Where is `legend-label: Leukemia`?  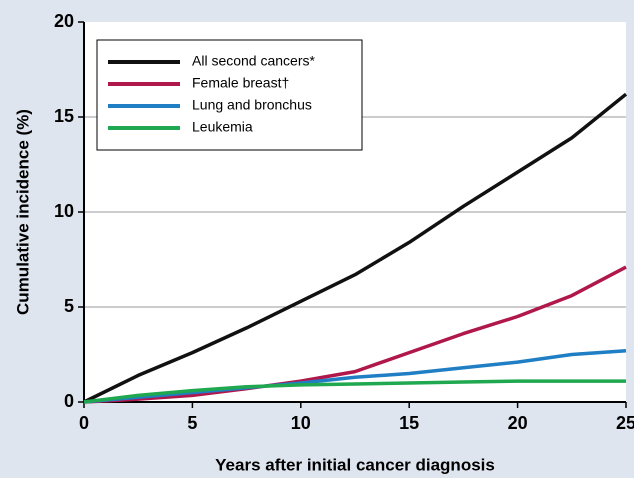 legend-label: Leukemia is located at coordinates (222, 127).